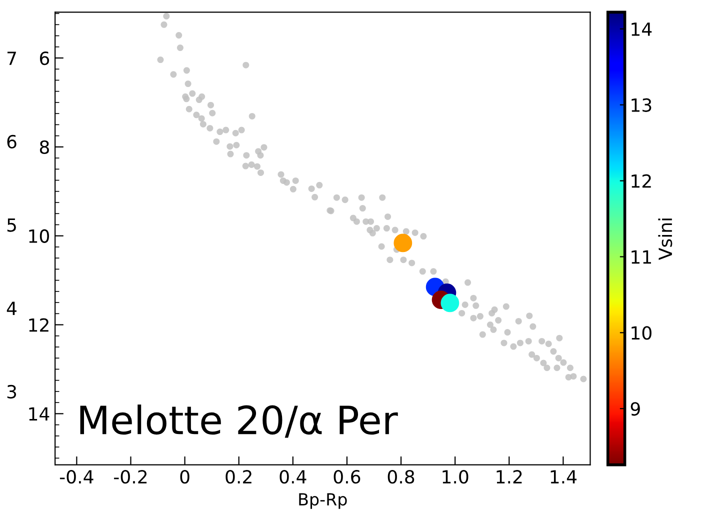  What do you see at coordinates (11, 141) in the screenshot?
I see `y2-tick-label: 6` at bounding box center [11, 141].